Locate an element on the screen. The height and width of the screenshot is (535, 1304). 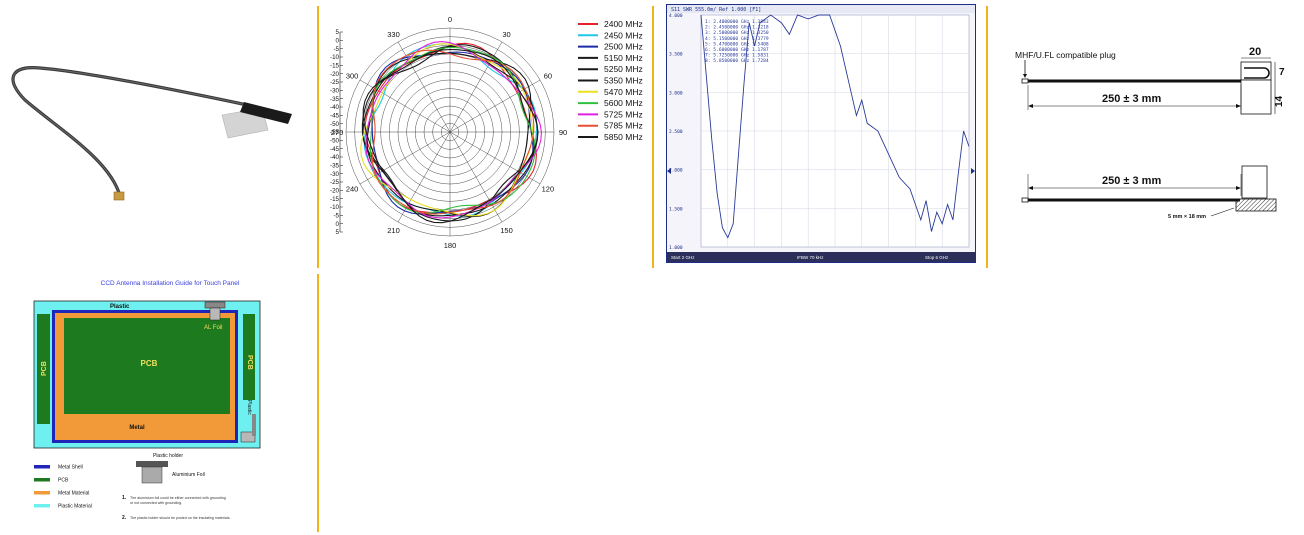
height-14-dimension: 14 is located at coordinates (1279, 101).